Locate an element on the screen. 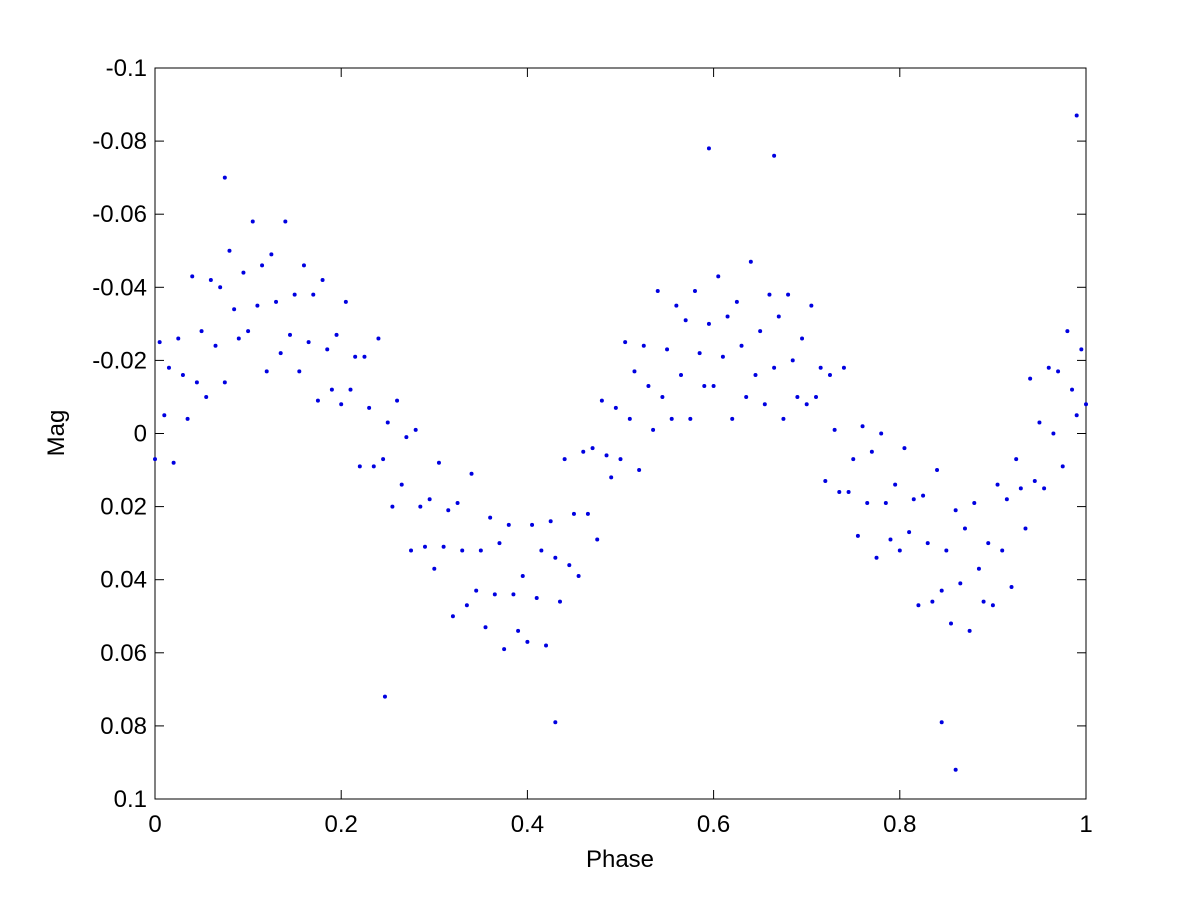  y-axis-label: Mag is located at coordinates (56, 433).